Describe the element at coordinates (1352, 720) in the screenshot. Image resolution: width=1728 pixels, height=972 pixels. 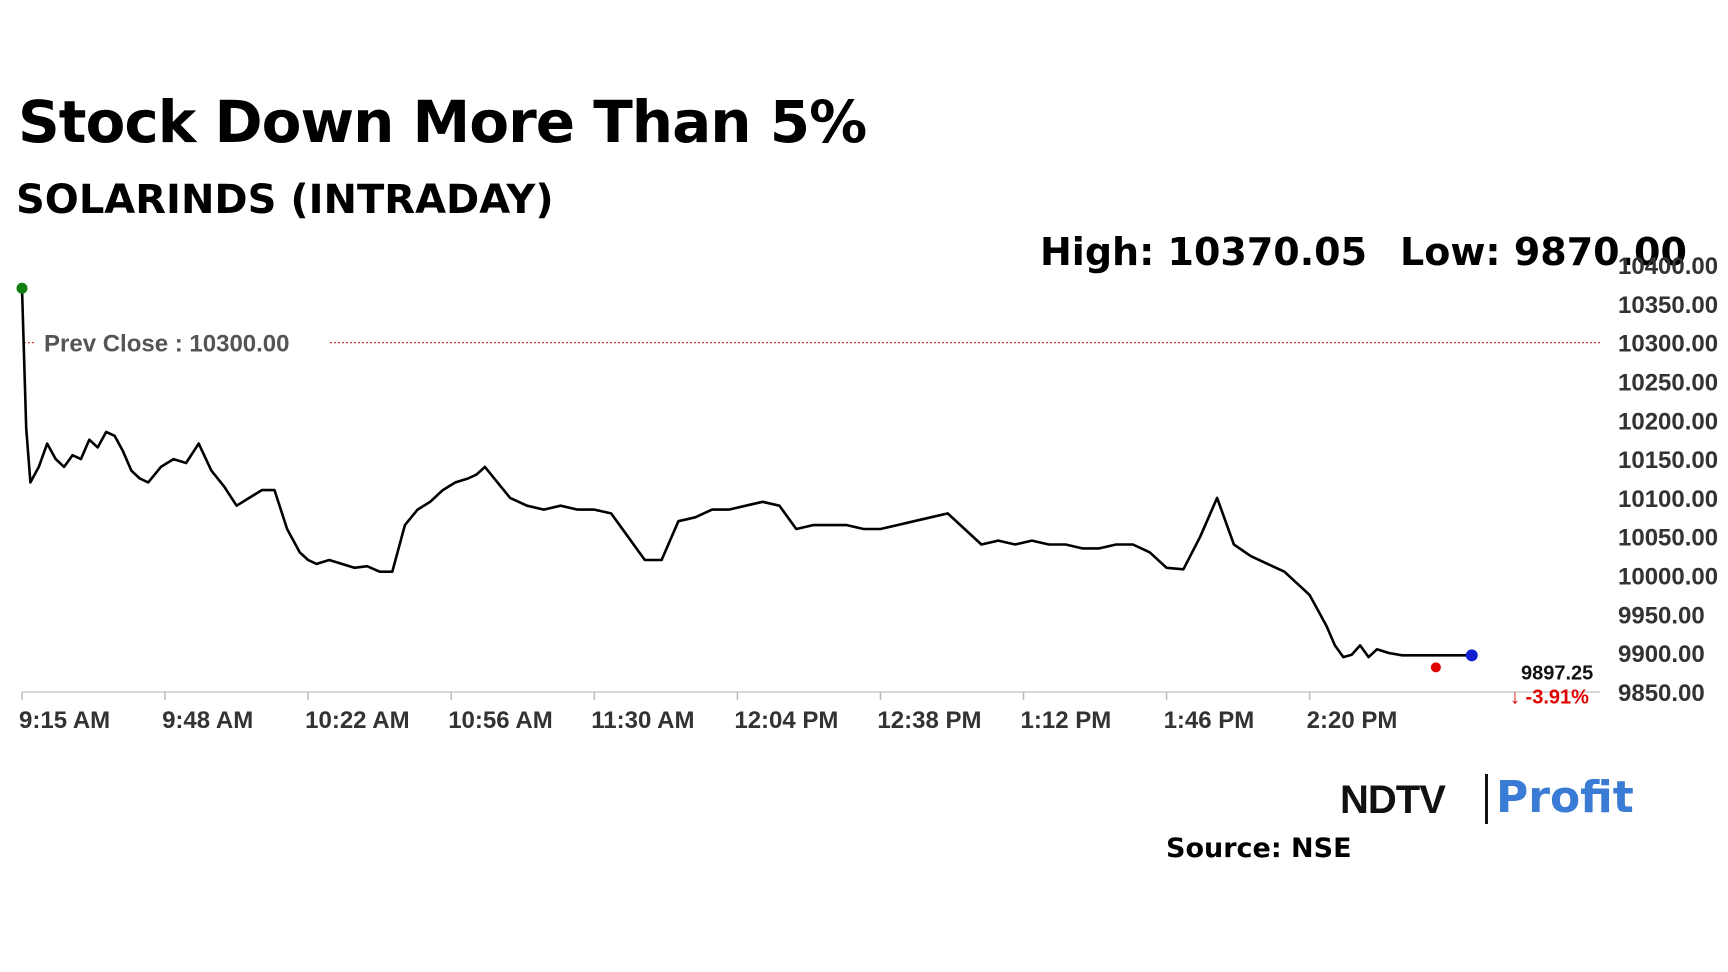
I see `x-tick-label: 2:20 PM` at that location.